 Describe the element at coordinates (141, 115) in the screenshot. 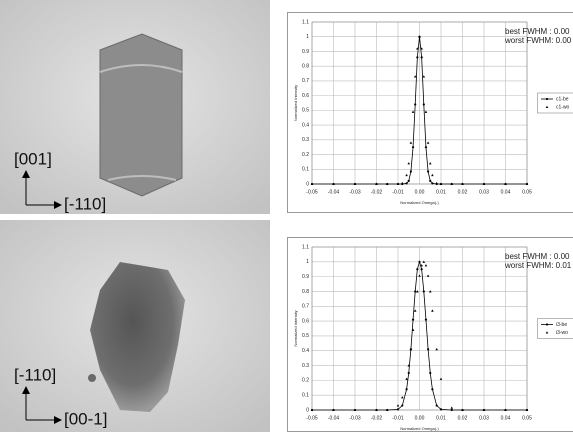

I see `crystal` at that location.